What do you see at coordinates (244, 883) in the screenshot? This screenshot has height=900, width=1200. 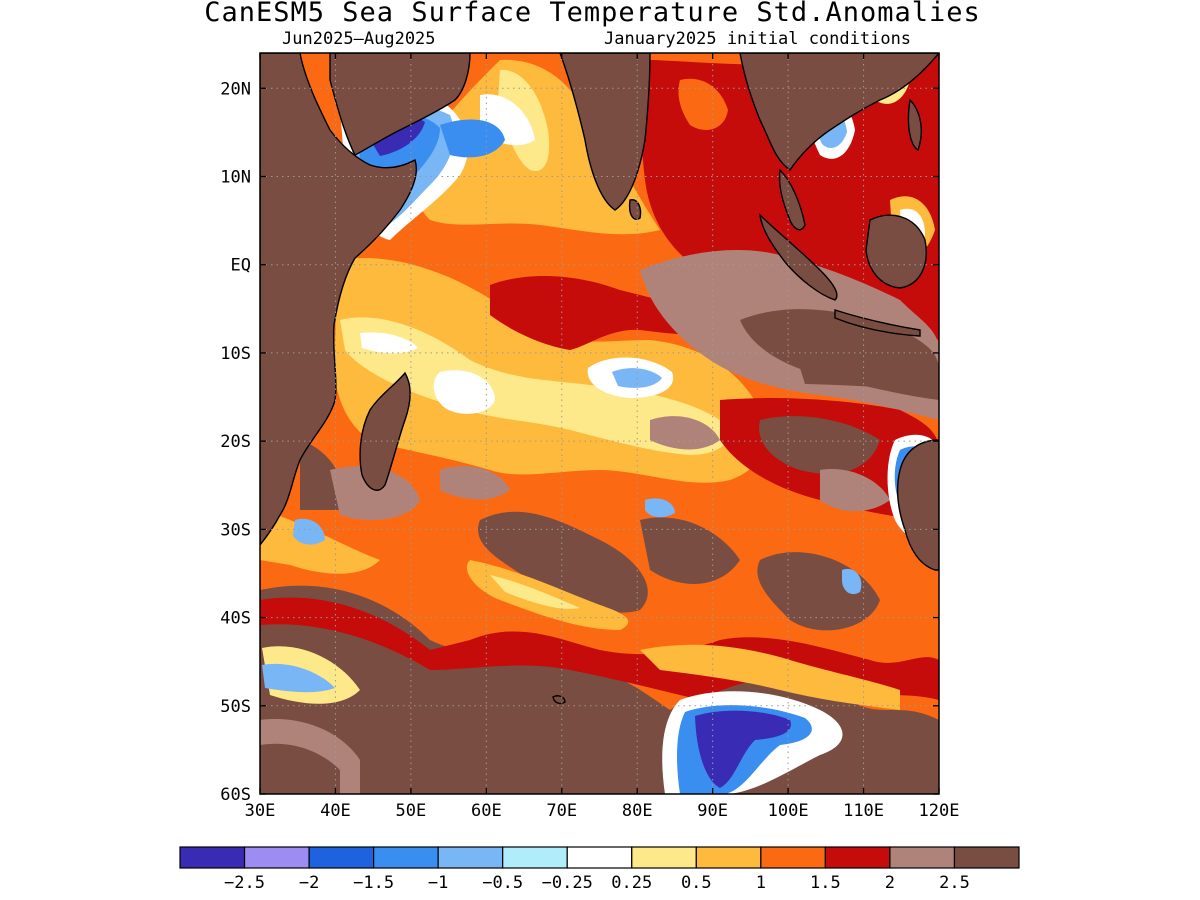 I see `colorbar-label: −2.5` at bounding box center [244, 883].